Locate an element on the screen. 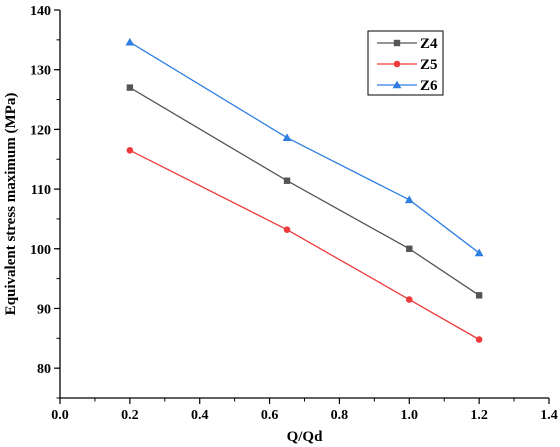 Image resolution: width=560 pixels, height=447 pixels. y-tick-label: 140 is located at coordinates (40, 11).